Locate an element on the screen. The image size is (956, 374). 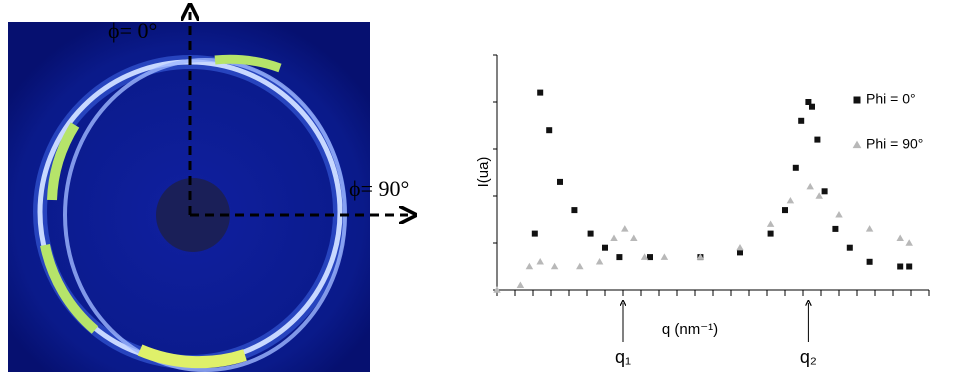
x-axis-title: q (nm⁻¹) is located at coordinates (690, 329).